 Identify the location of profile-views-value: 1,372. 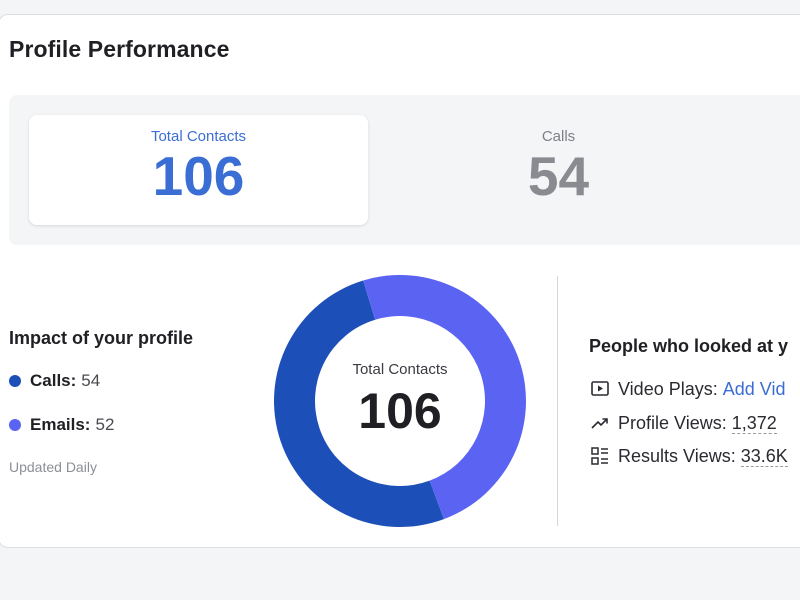
(754, 423).